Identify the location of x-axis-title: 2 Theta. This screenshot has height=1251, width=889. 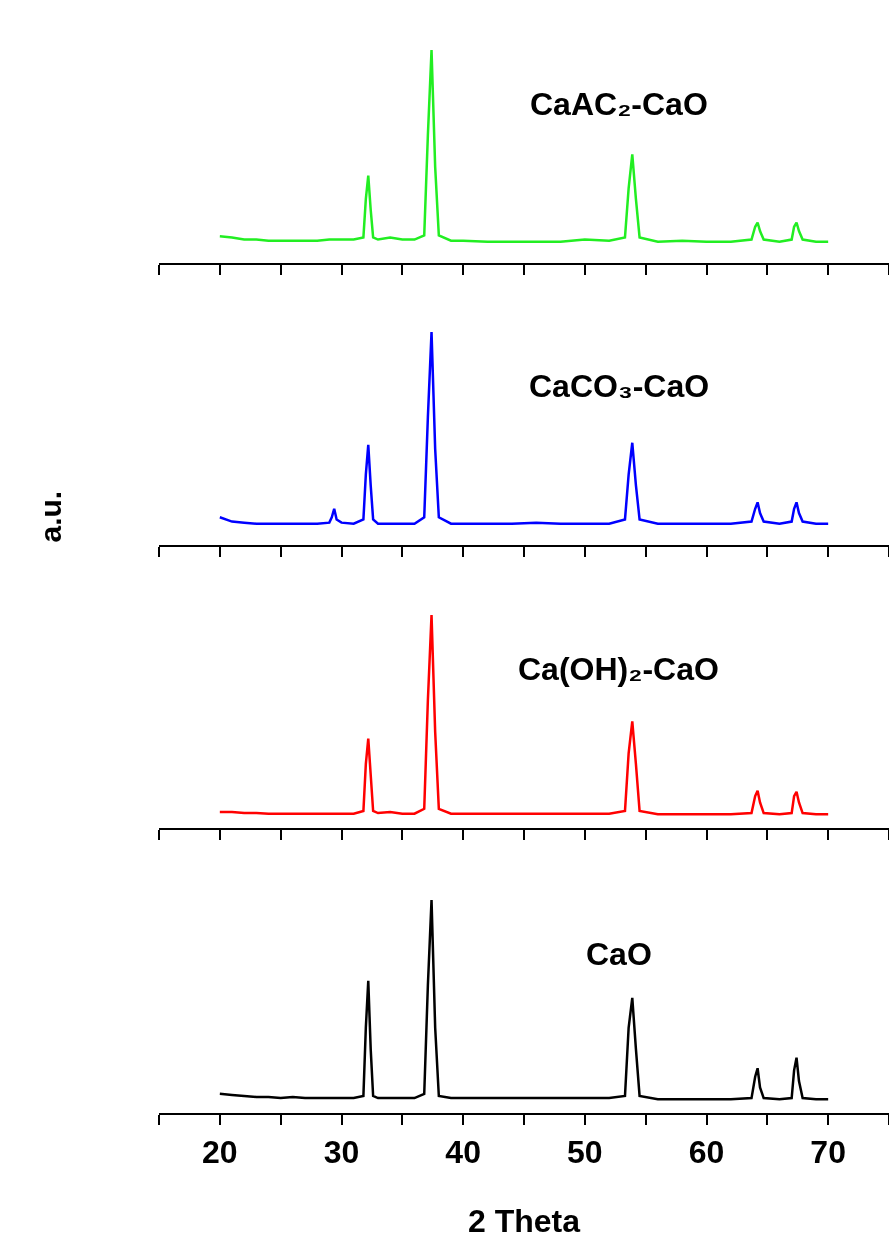
(524, 1220).